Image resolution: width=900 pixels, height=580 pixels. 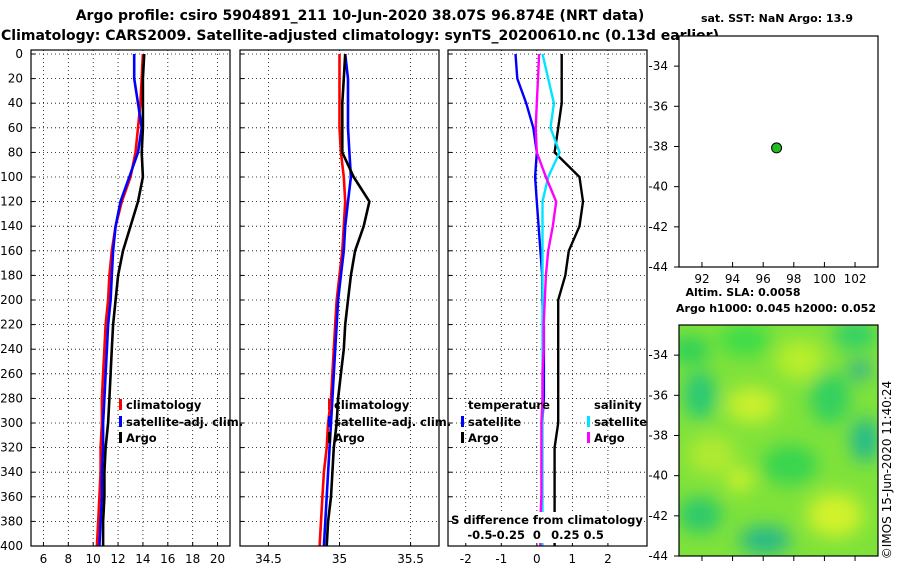 I want to click on salinity-series, so click(x=344, y=299).